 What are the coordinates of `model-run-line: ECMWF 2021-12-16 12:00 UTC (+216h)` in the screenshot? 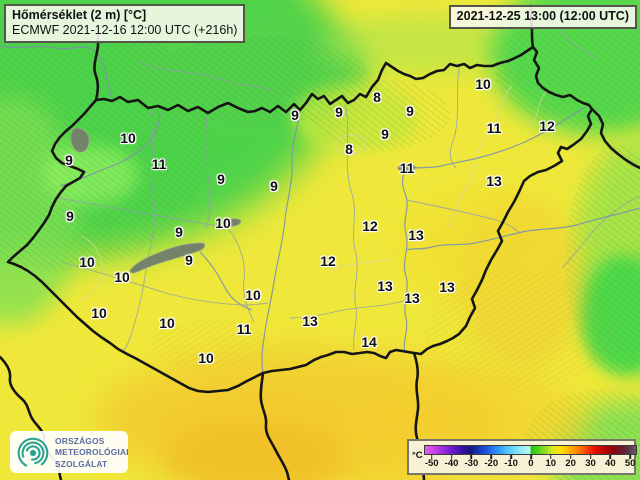 It's located at (125, 30).